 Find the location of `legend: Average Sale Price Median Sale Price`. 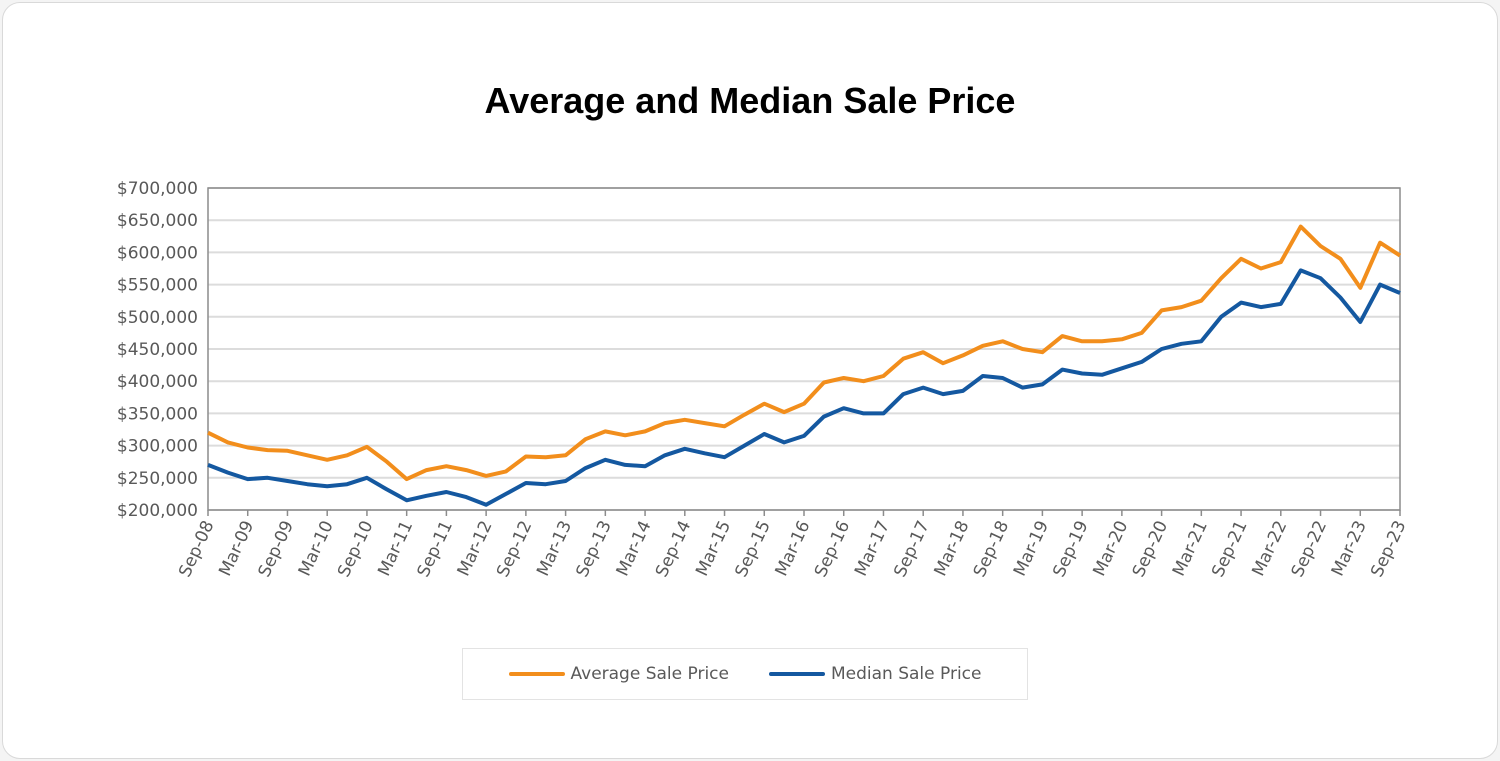

legend: Average Sale Price Median Sale Price is located at coordinates (745, 674).